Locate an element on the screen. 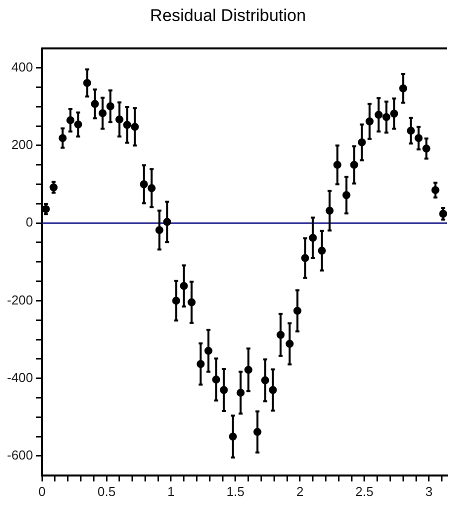 The width and height of the screenshot is (452, 513). y-tick-label: -200 is located at coordinates (20, 300).